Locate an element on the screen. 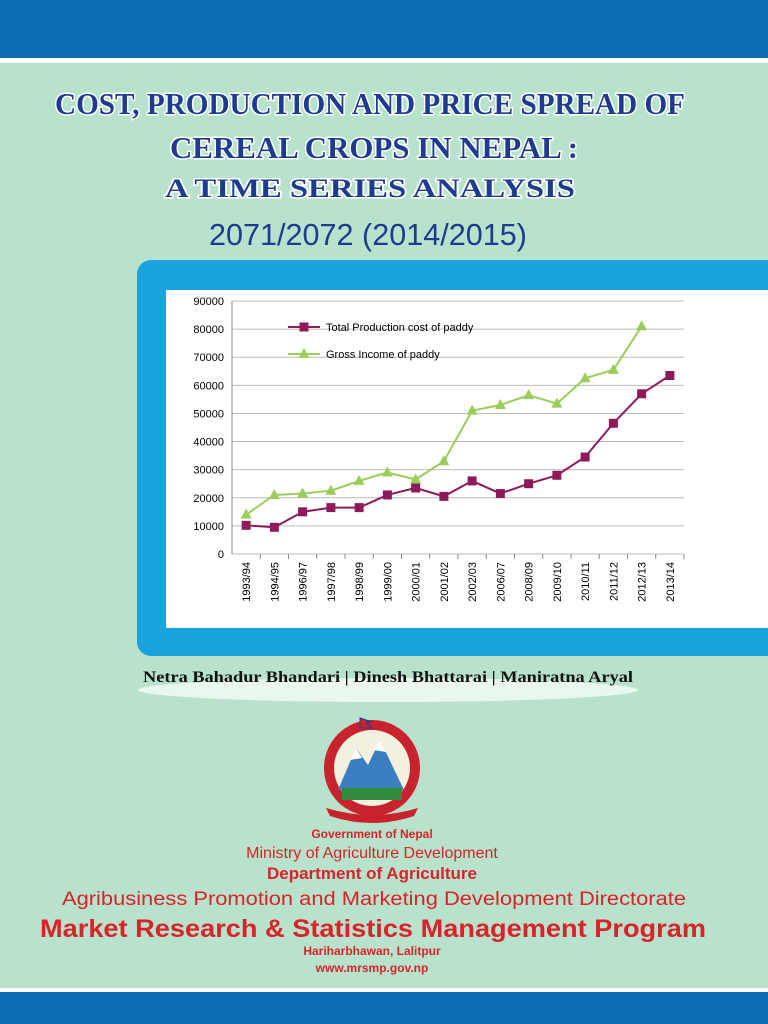  title: CEREAL CROPS IN NEPAL : is located at coordinates (374, 147).